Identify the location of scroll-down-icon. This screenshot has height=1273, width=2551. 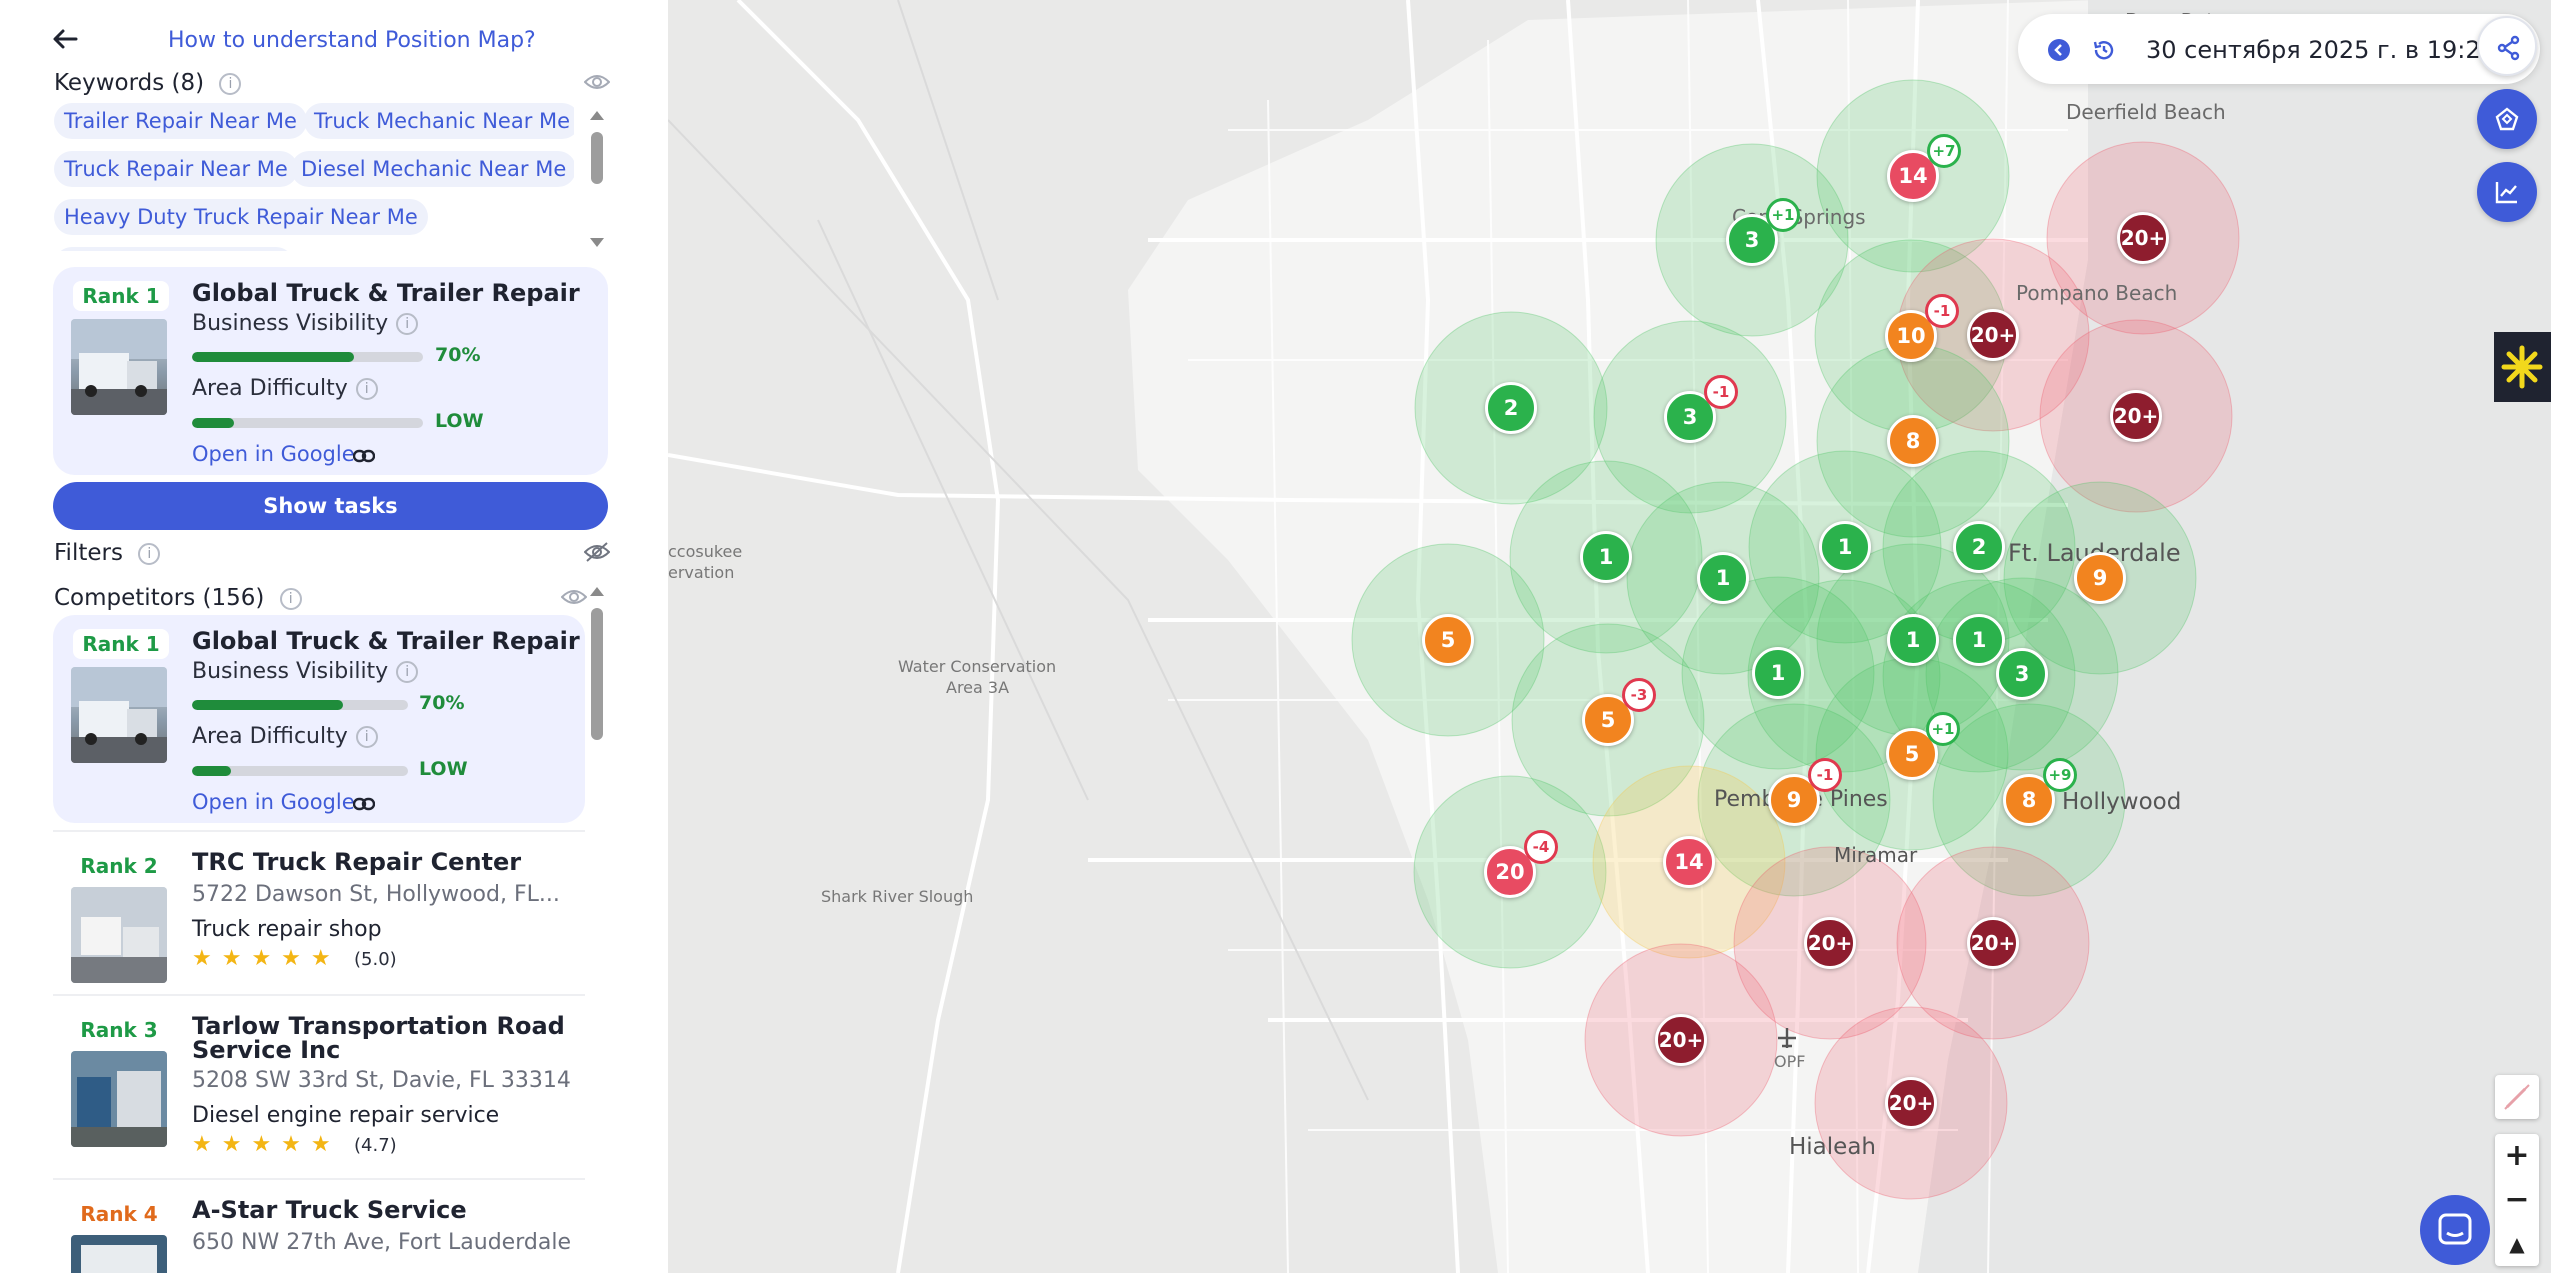
(597, 242).